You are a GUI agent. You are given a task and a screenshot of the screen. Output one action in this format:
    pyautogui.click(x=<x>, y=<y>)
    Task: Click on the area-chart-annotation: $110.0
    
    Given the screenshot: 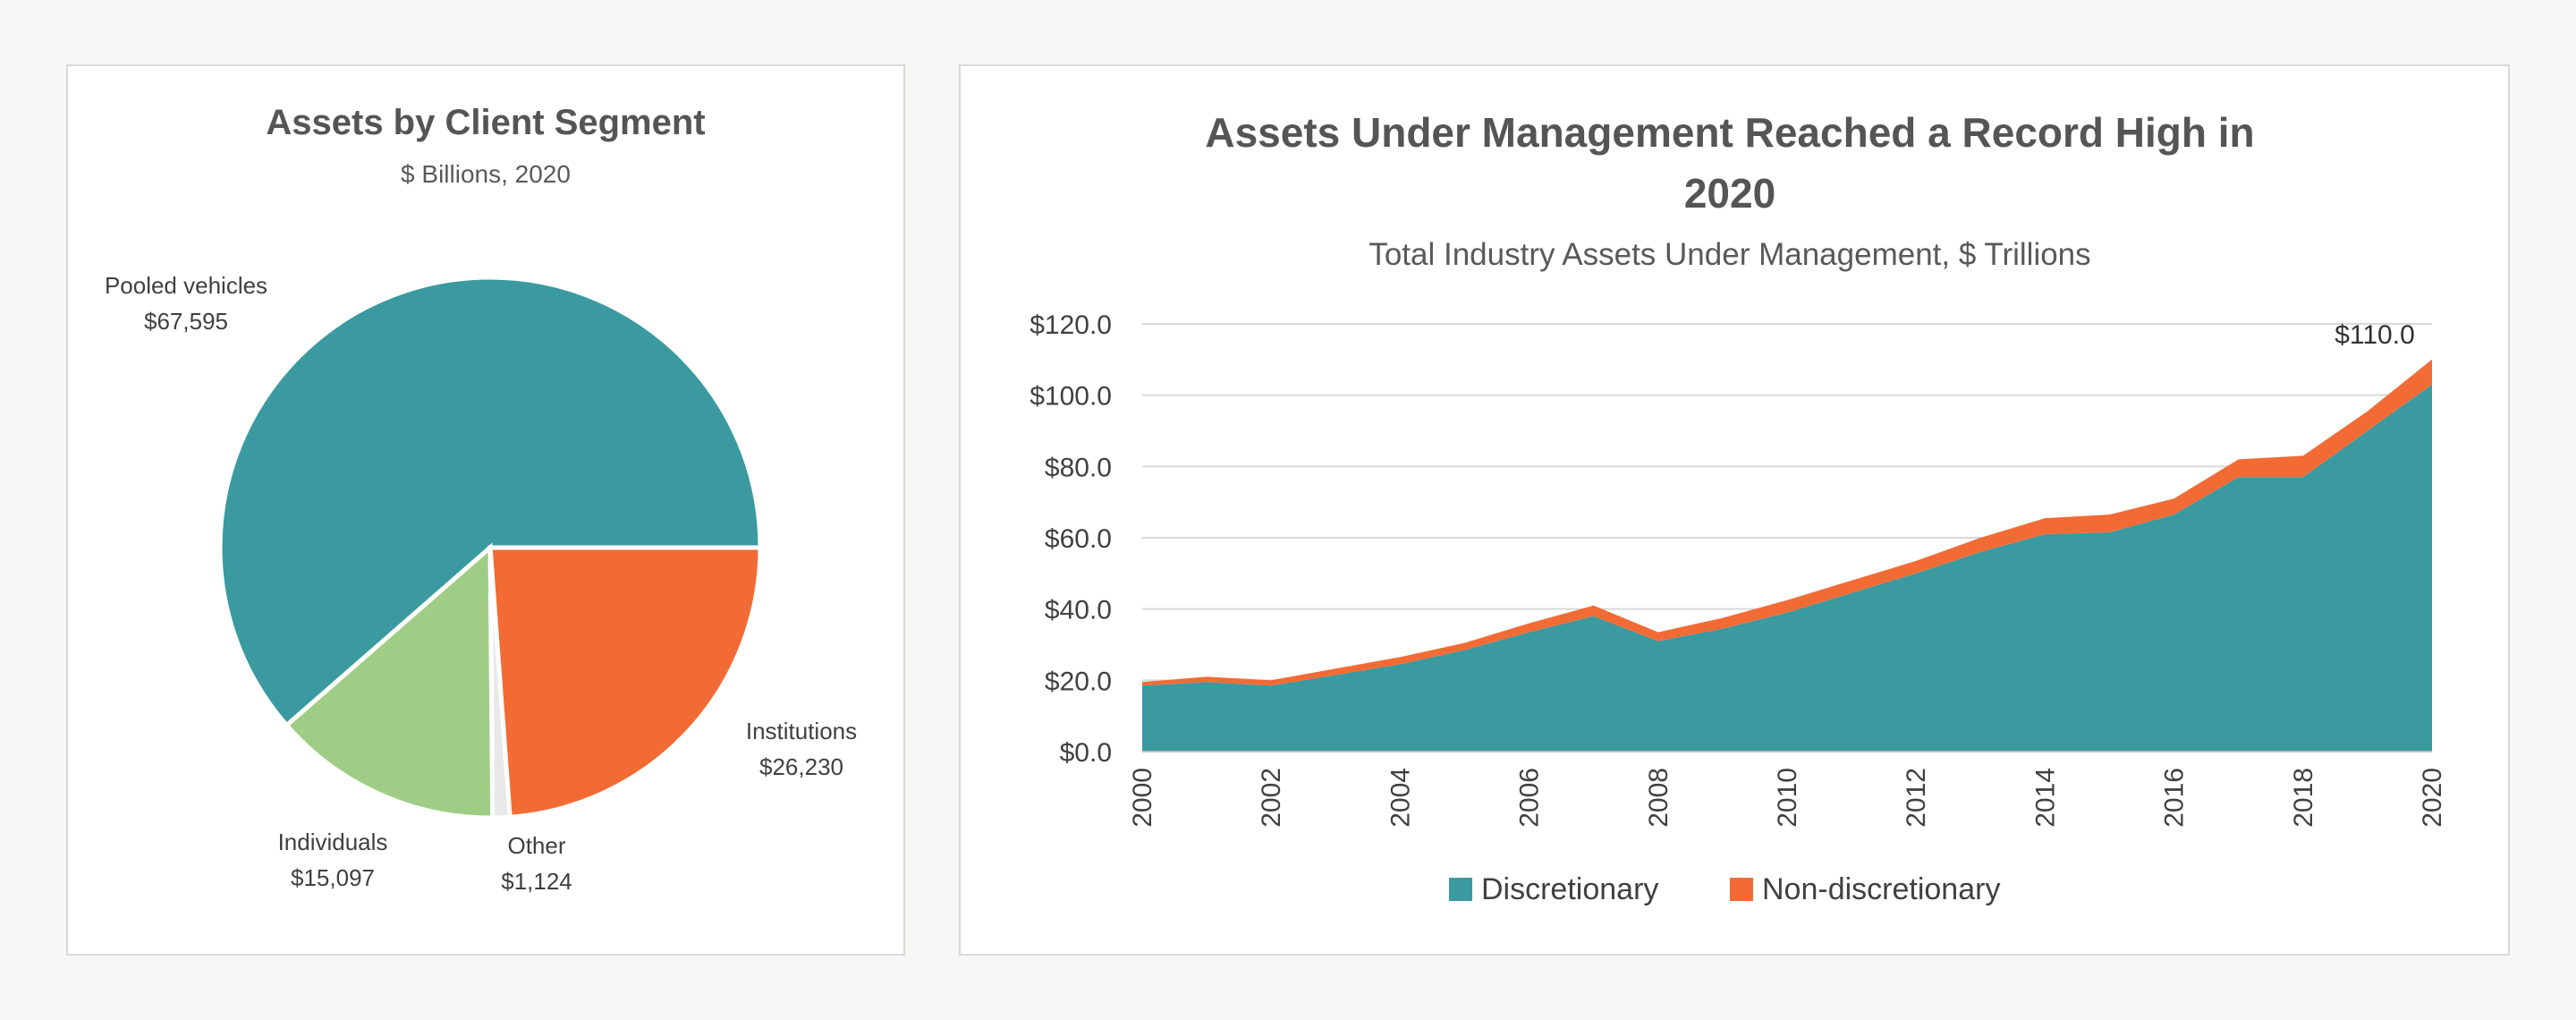 What is the action you would take?
    pyautogui.click(x=2374, y=335)
    